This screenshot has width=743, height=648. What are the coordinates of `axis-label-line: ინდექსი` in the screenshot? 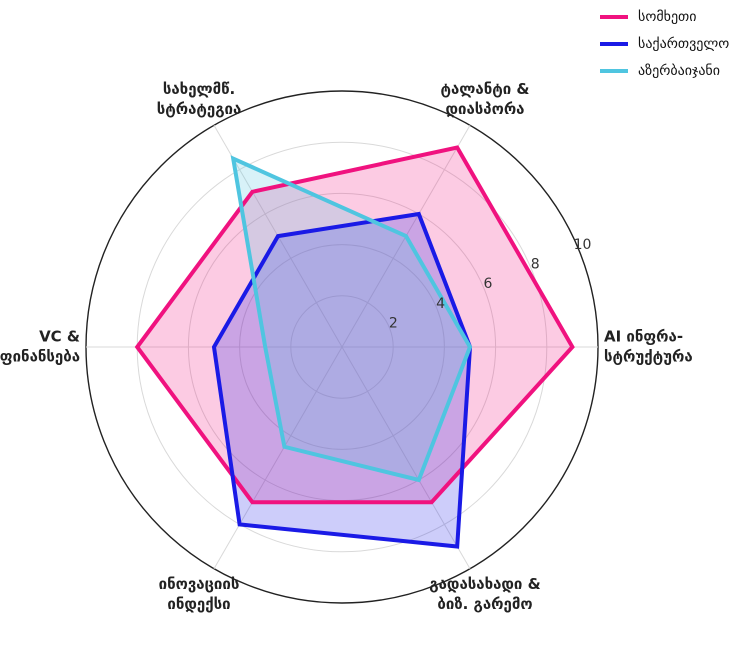 It's located at (198, 604).